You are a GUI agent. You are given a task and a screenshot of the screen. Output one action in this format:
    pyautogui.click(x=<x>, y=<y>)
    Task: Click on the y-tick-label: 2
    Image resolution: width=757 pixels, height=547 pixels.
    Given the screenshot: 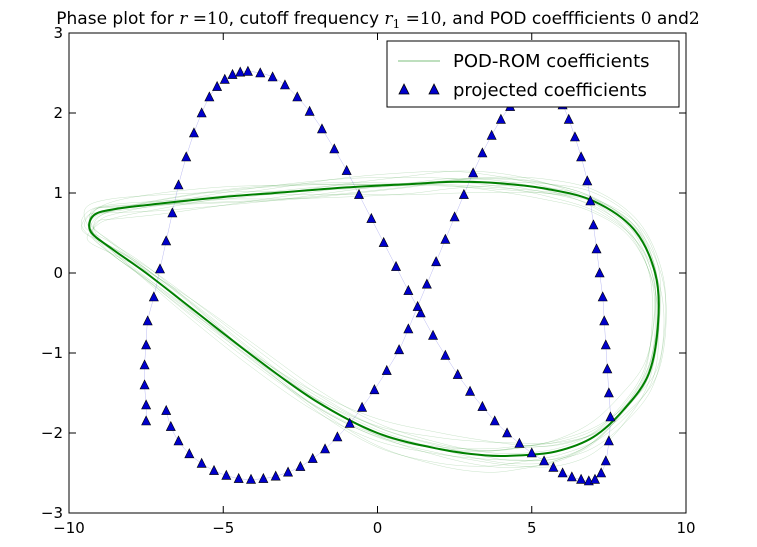 What is the action you would take?
    pyautogui.click(x=58, y=113)
    